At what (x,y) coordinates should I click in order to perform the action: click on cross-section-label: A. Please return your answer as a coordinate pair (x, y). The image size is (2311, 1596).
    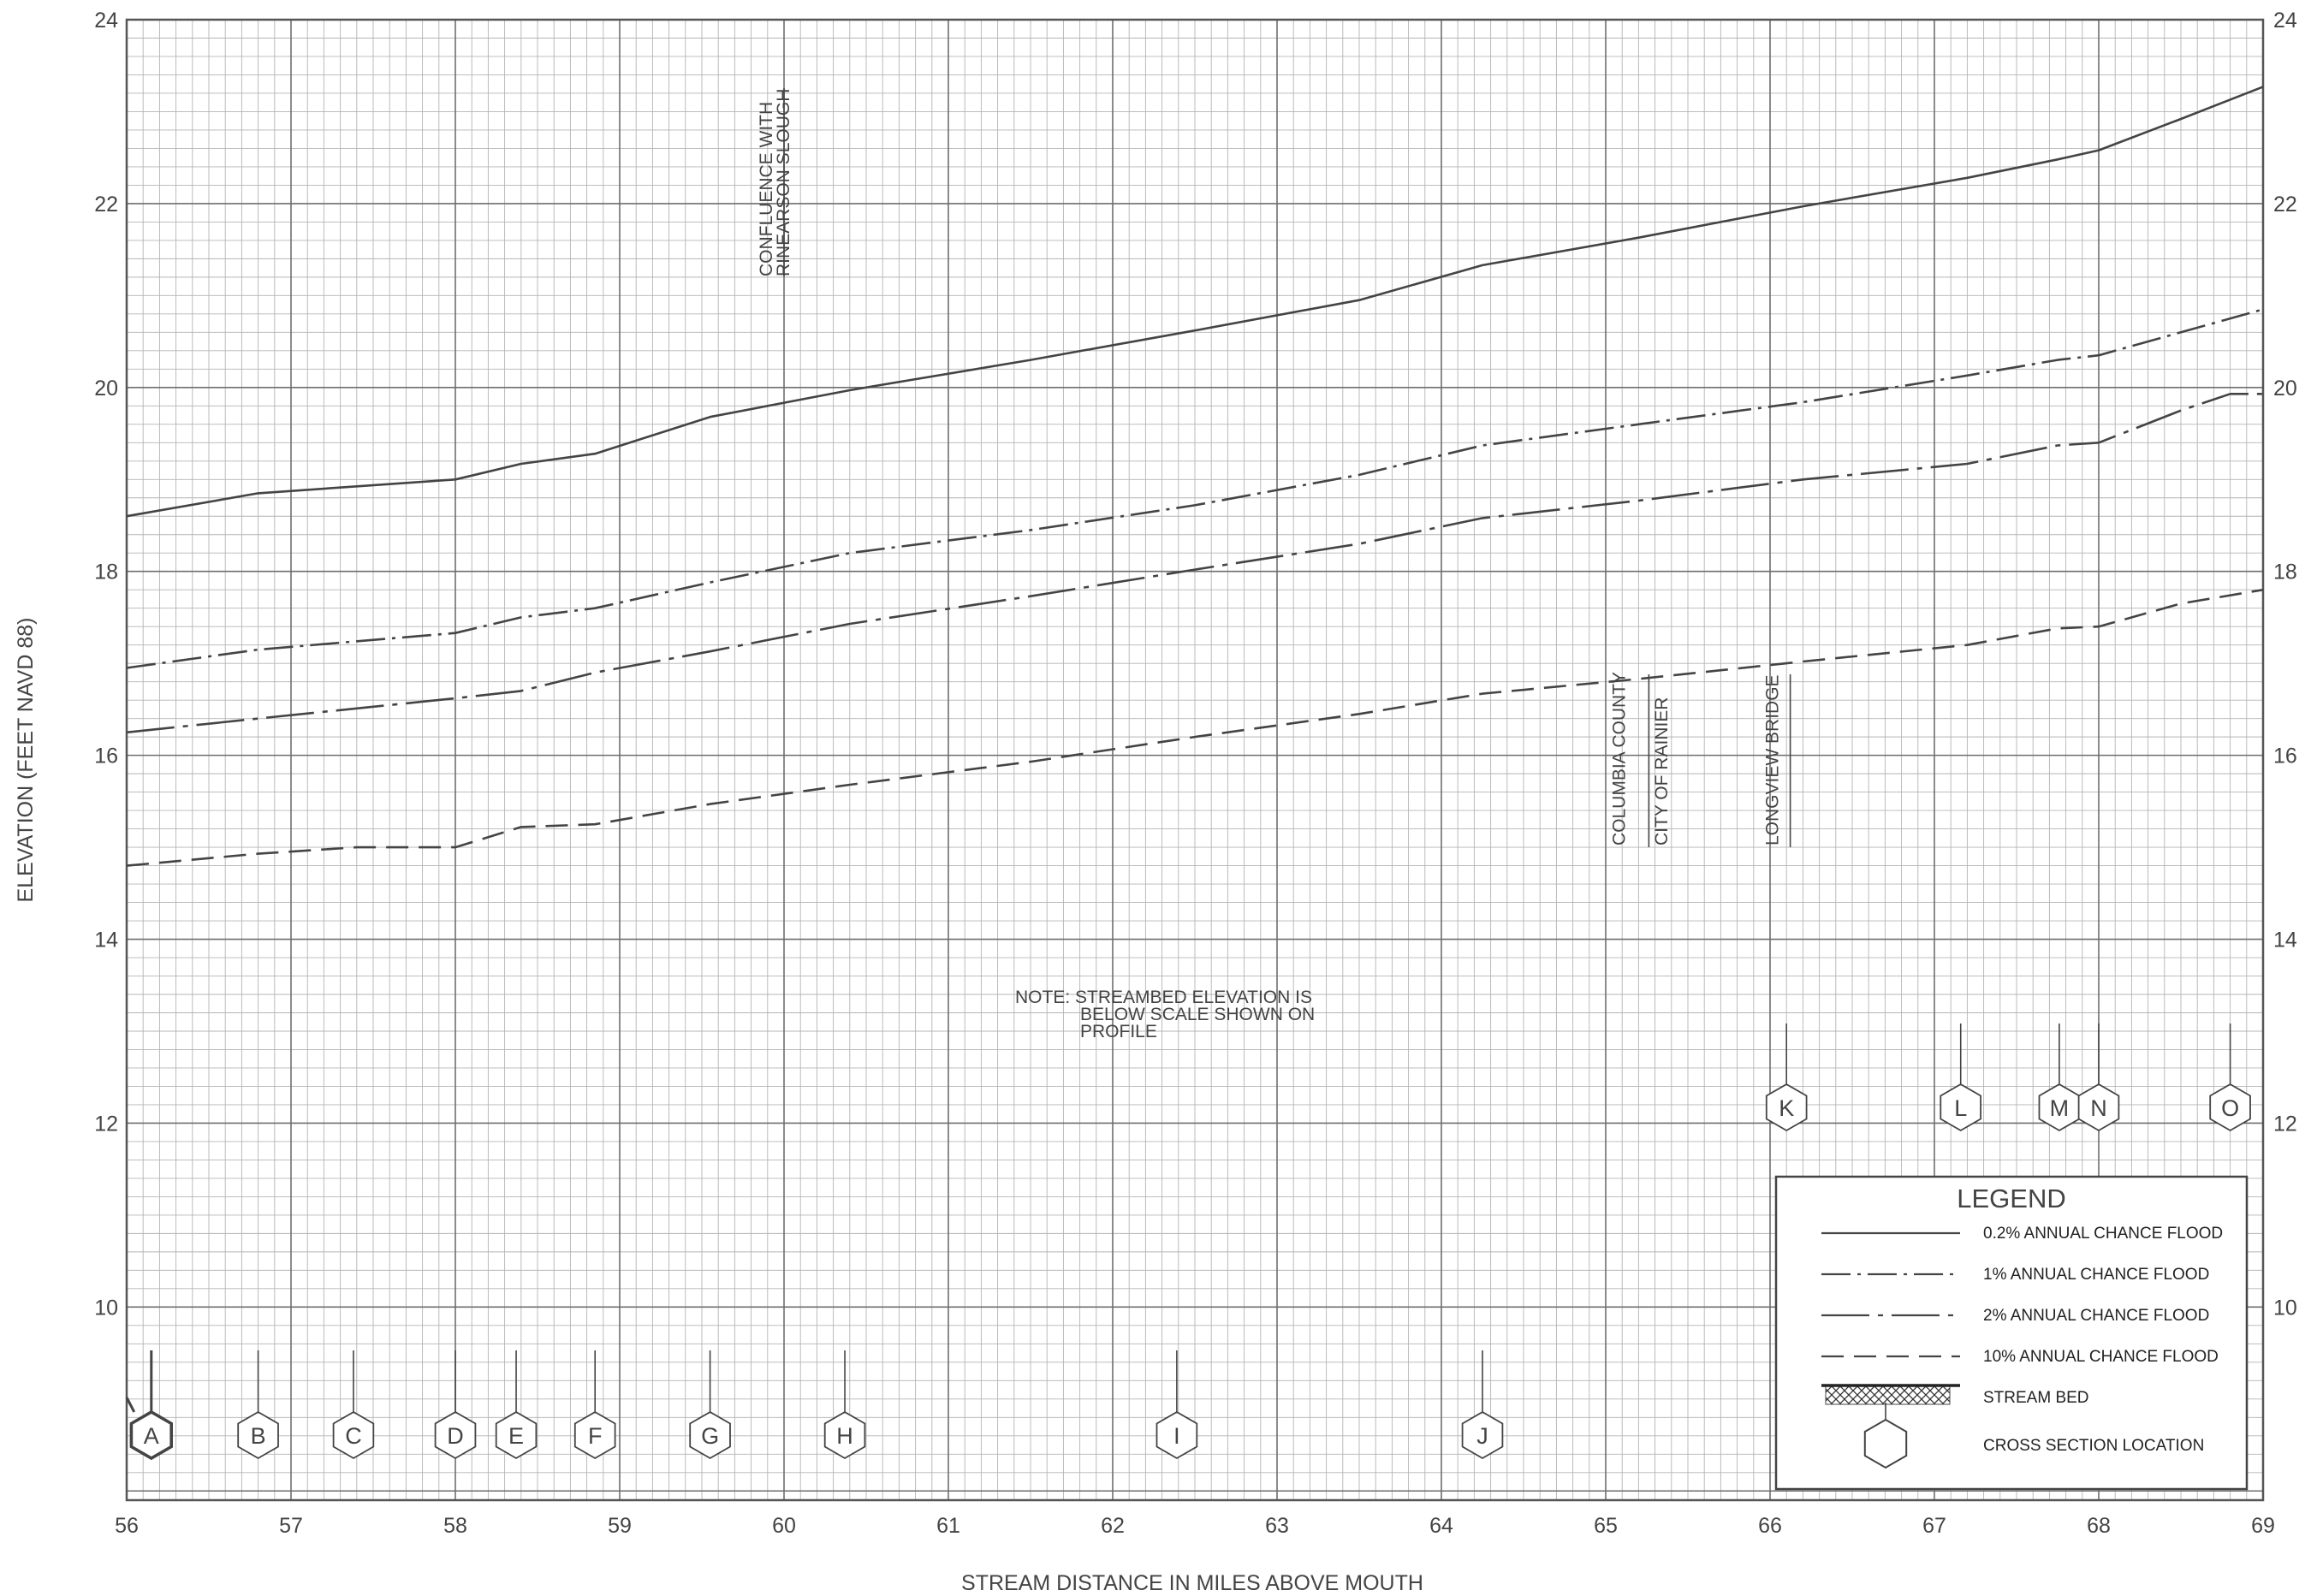
    Looking at the image, I should click on (152, 1436).